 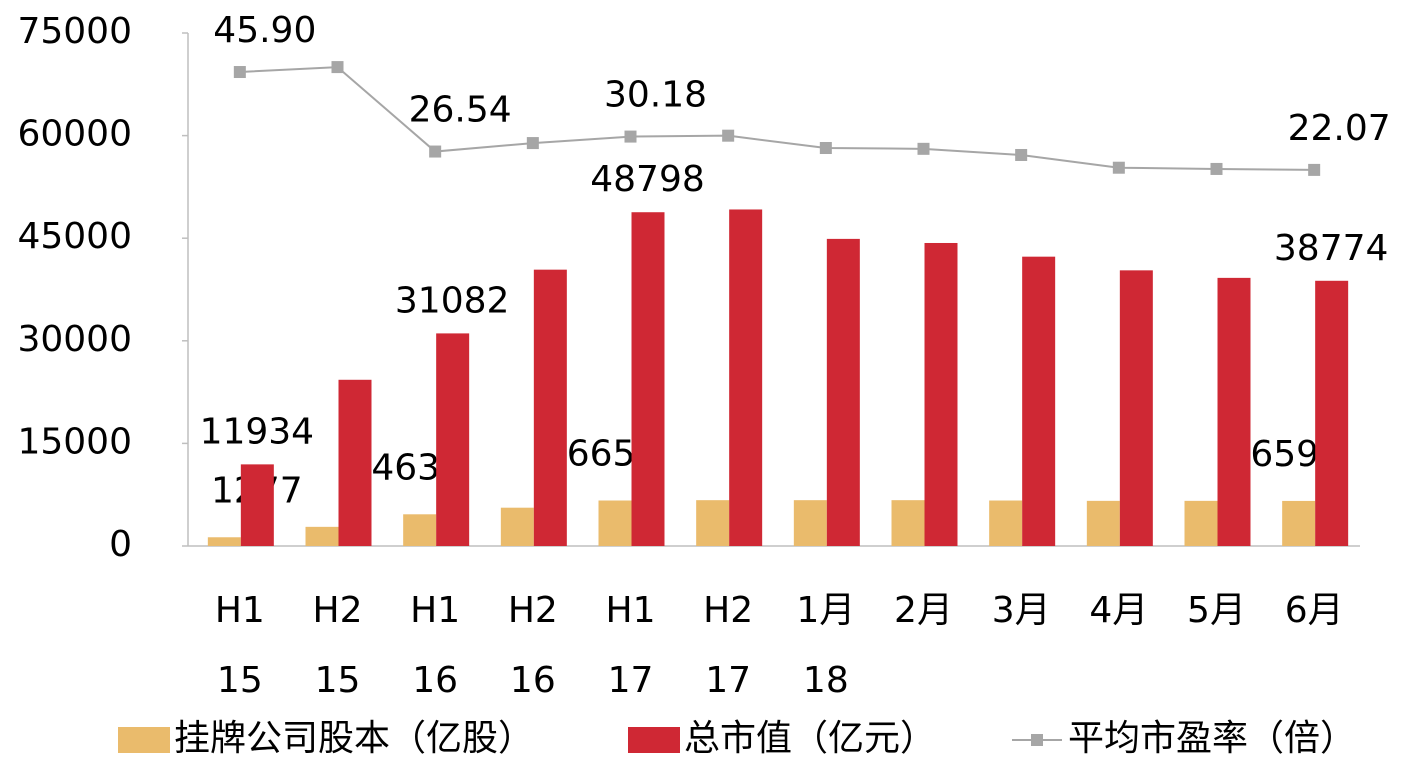 I want to click on data-label: 22.07, so click(x=1339, y=128).